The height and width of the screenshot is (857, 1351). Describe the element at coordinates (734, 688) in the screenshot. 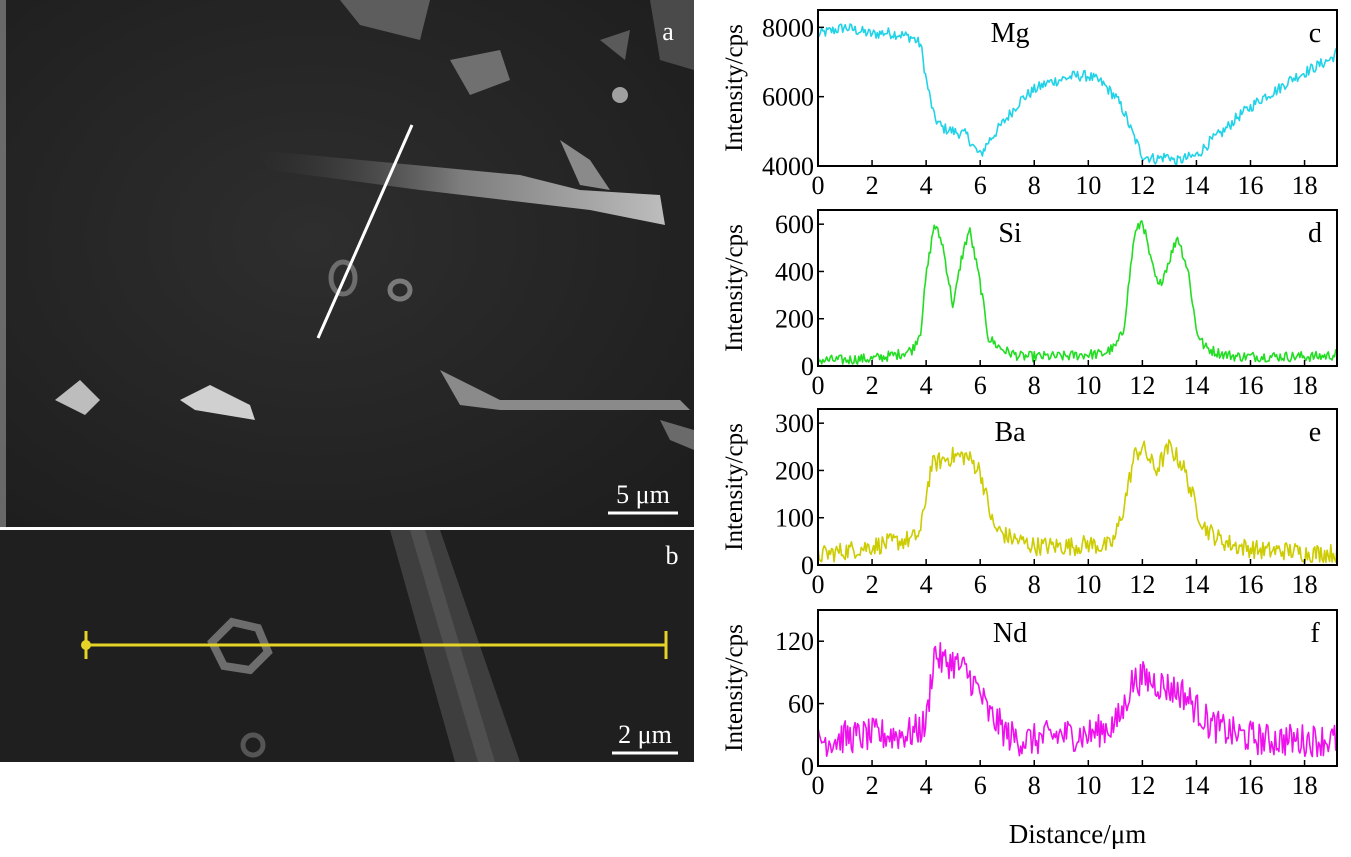

I see `y-axis-label-f: Intensity/cps` at that location.